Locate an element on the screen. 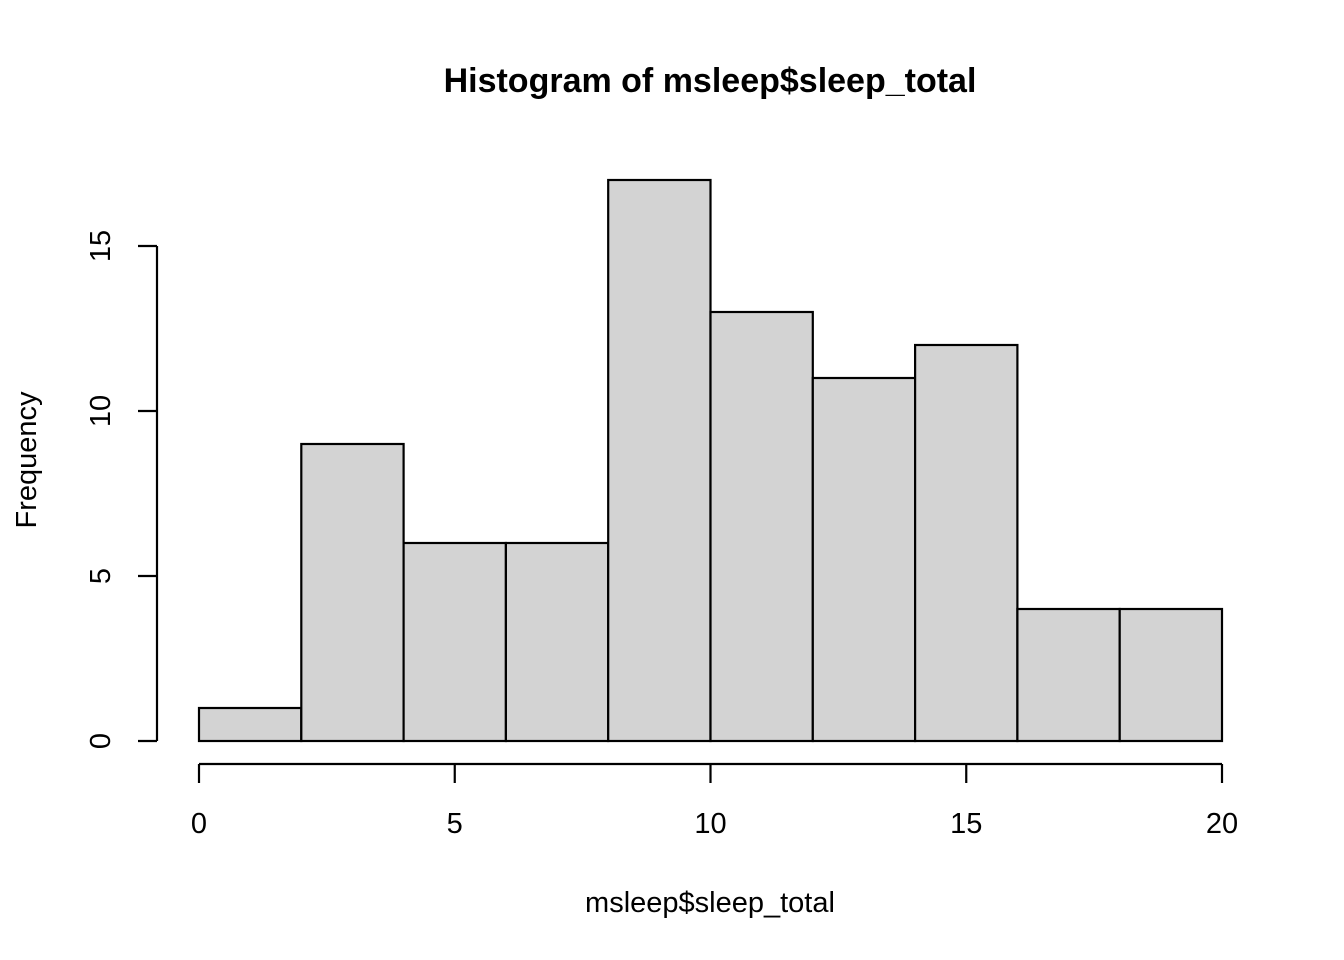 This screenshot has width=1344, height=960. y-tick-label: 0 is located at coordinates (101, 741).